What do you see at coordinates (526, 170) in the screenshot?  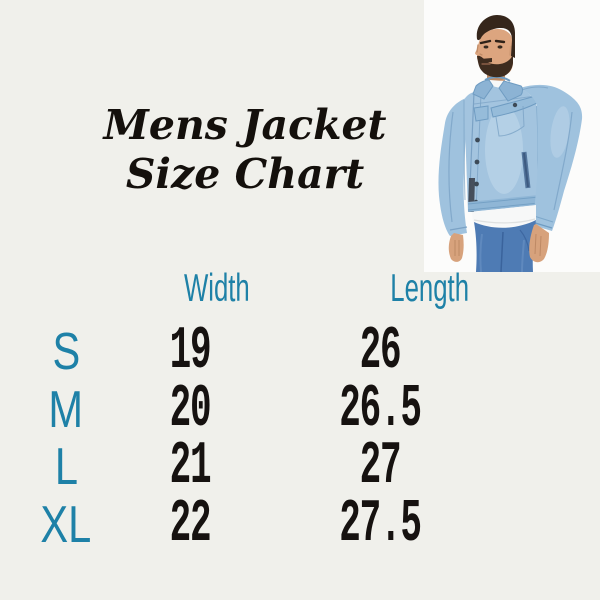 I see `jacket-side-pocket` at bounding box center [526, 170].